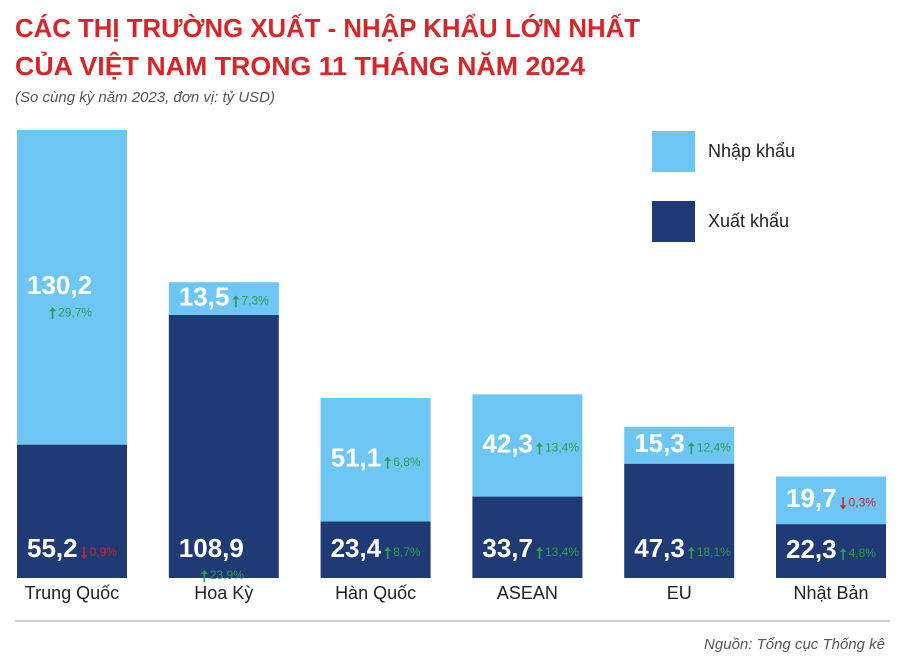 This screenshot has height=662, width=900. I want to click on x-tick-label: Nhật Bản, so click(830, 593).